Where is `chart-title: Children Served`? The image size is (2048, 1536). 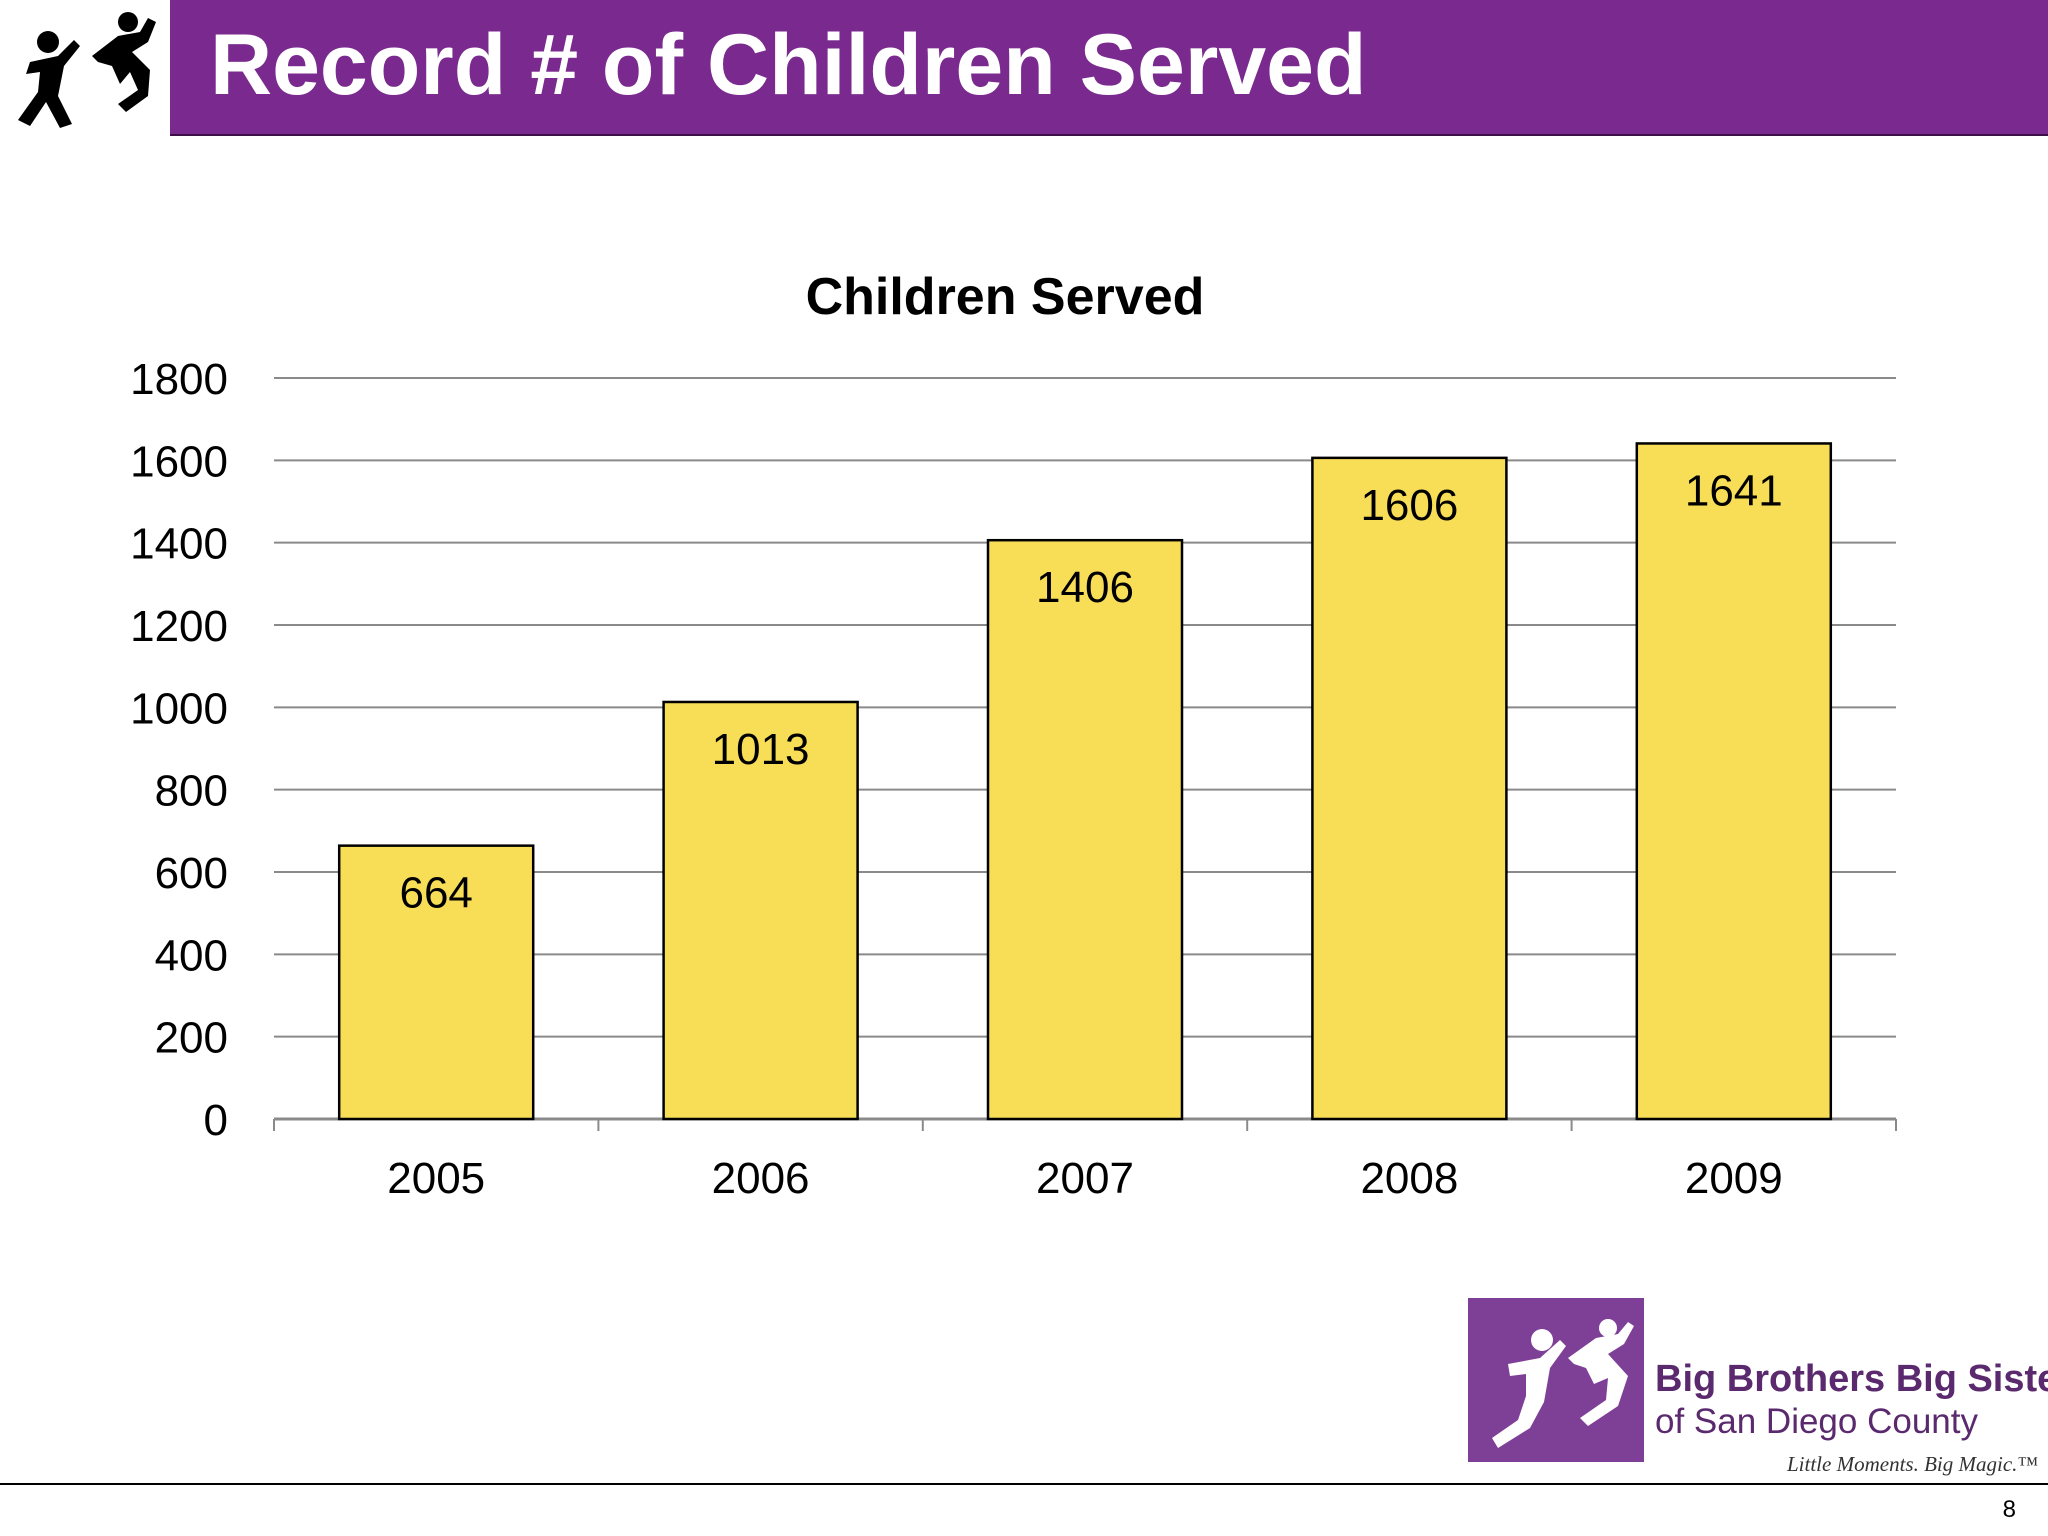
chart-title: Children Served is located at coordinates (1005, 297).